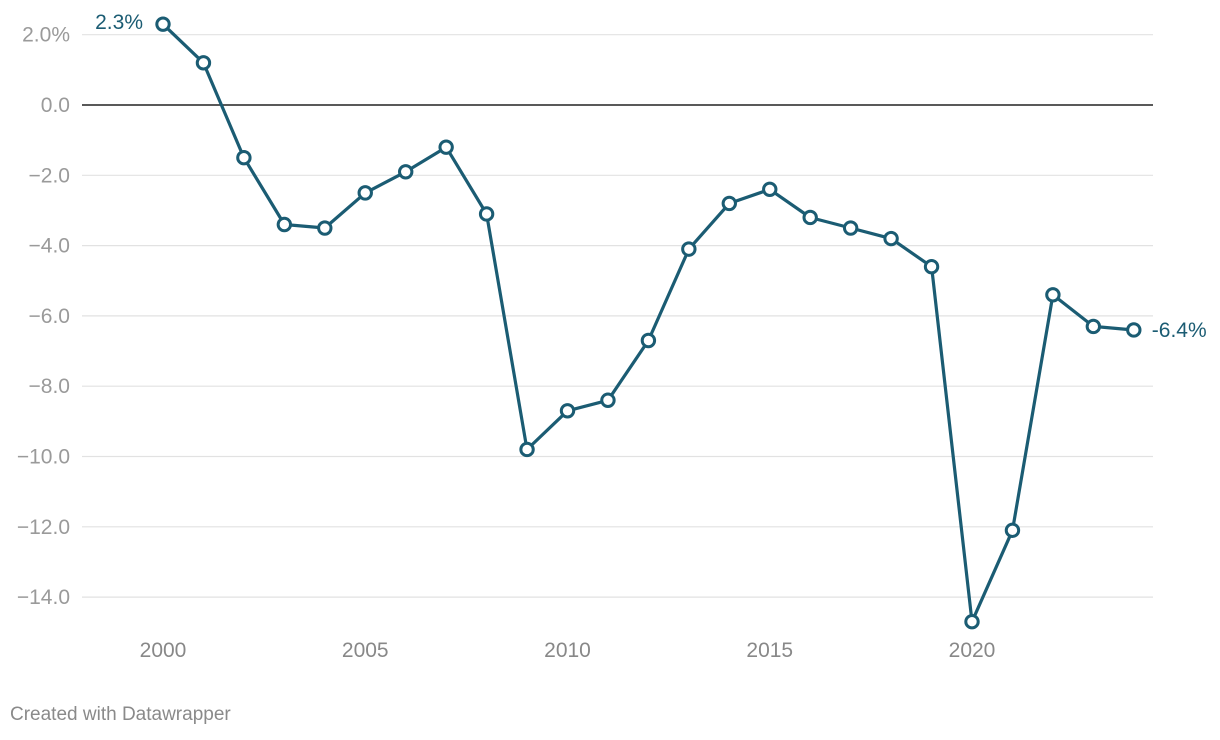 Image resolution: width=1220 pixels, height=740 pixels. I want to click on x-tick-label: 2005, so click(365, 650).